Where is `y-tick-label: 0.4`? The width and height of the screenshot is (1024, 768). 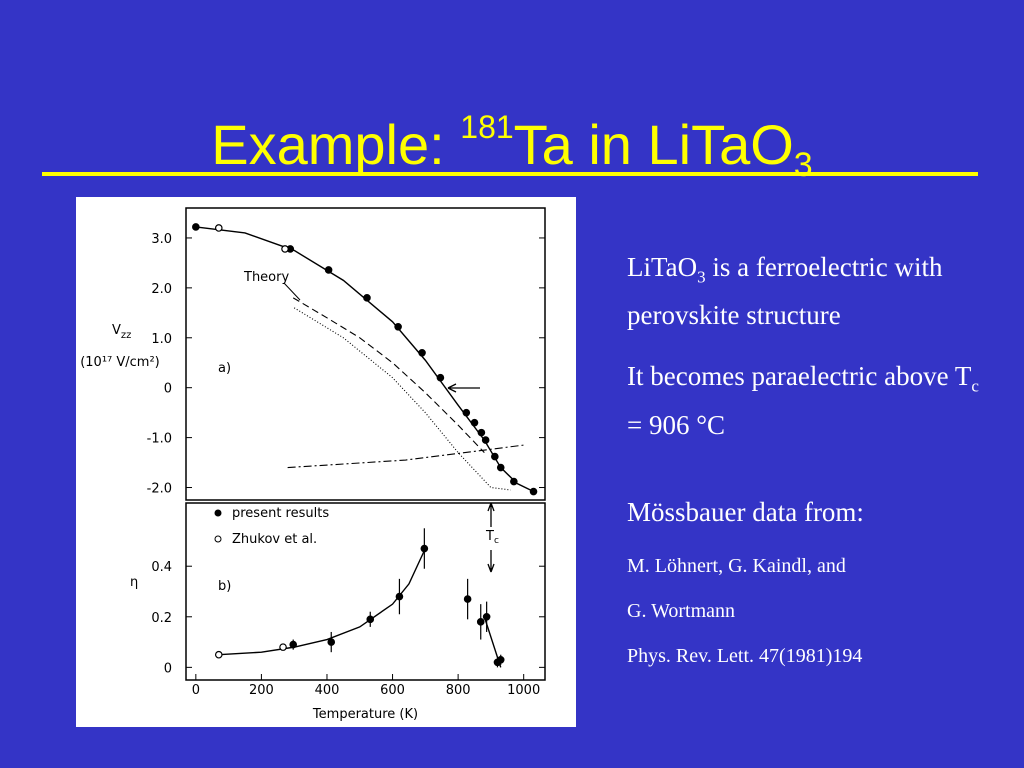 y-tick-label: 0.4 is located at coordinates (161, 567).